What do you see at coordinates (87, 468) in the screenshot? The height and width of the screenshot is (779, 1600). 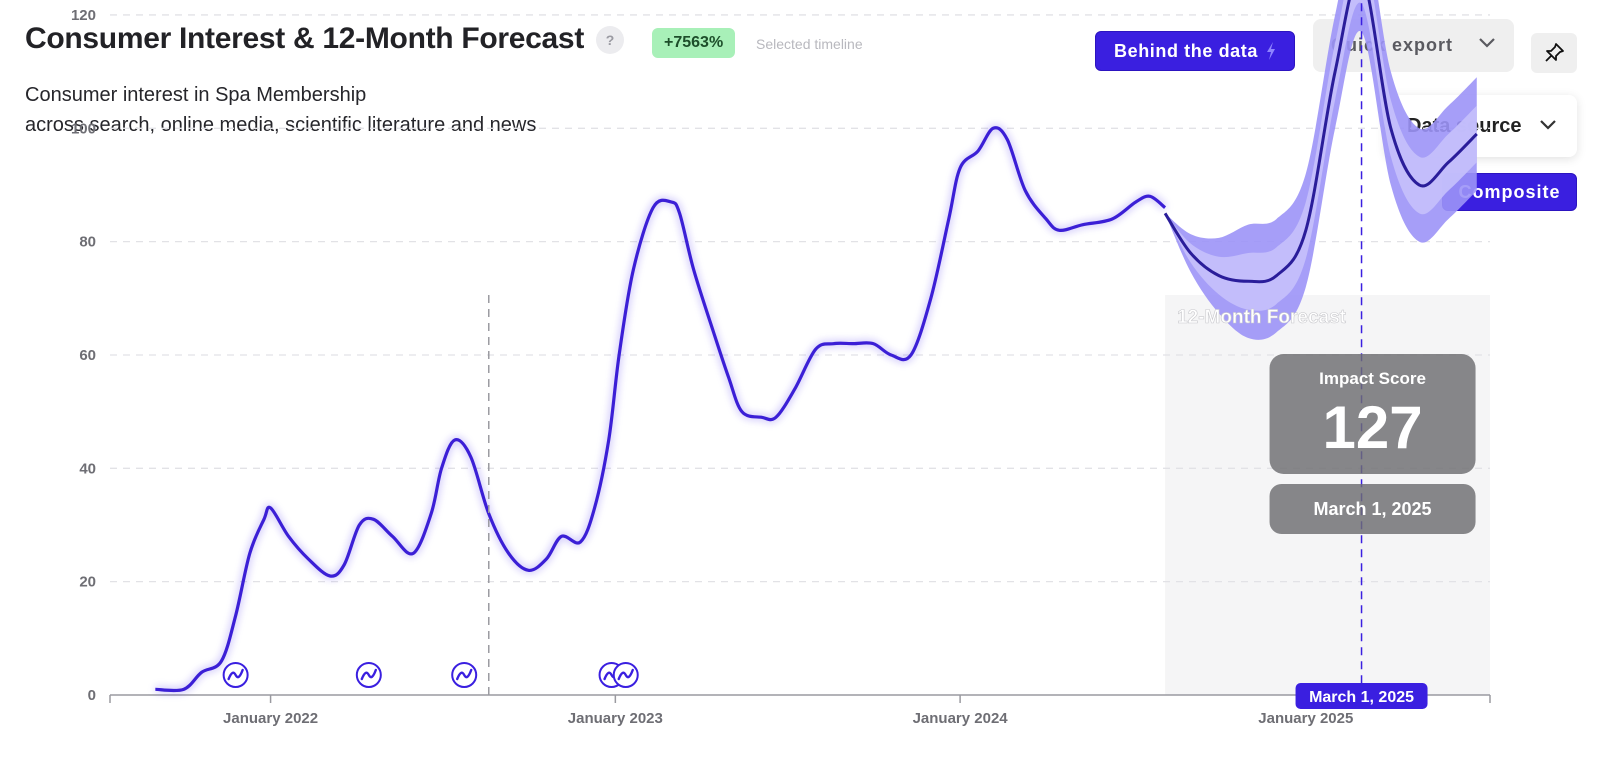 I see `y-tick-label: 40` at bounding box center [87, 468].